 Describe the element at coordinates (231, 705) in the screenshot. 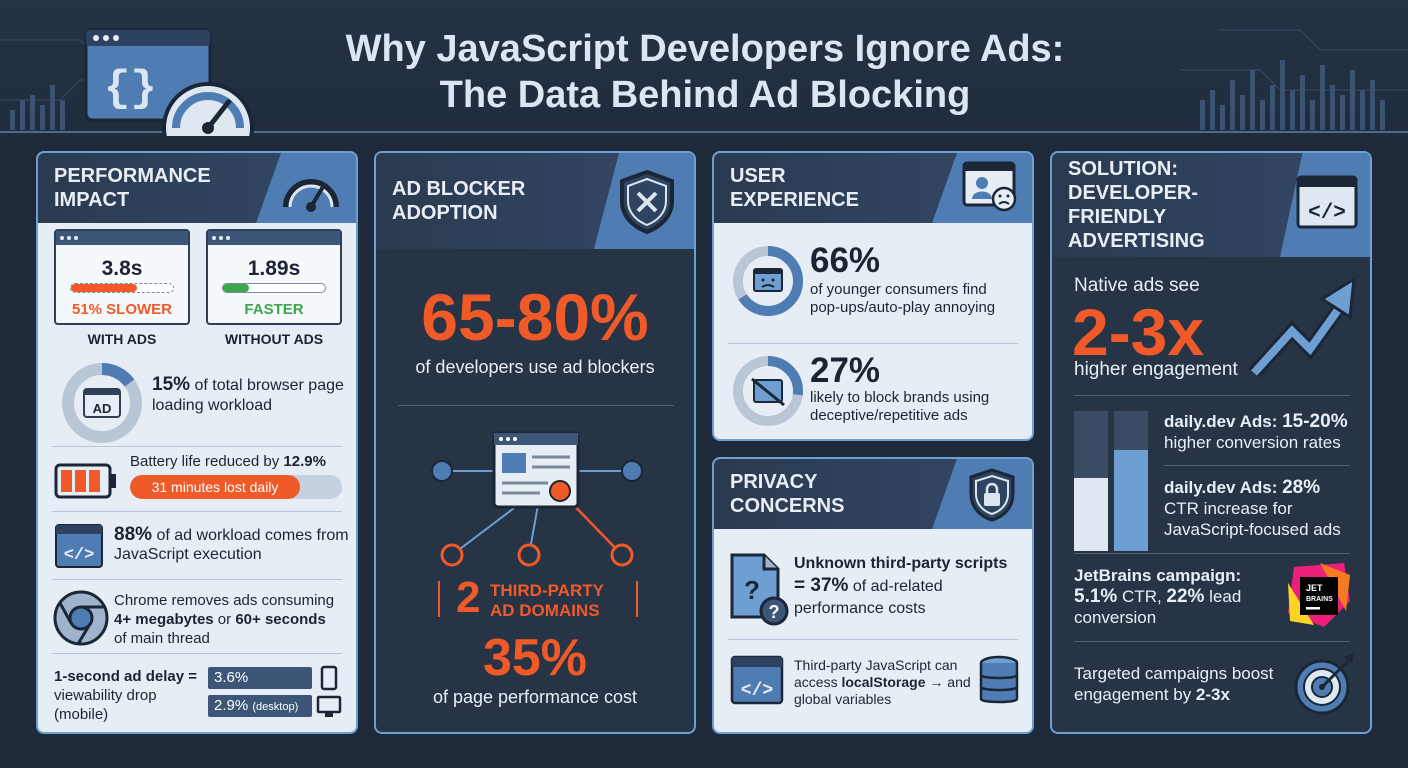

I see `desktop-drop-value: 2.9%` at that location.